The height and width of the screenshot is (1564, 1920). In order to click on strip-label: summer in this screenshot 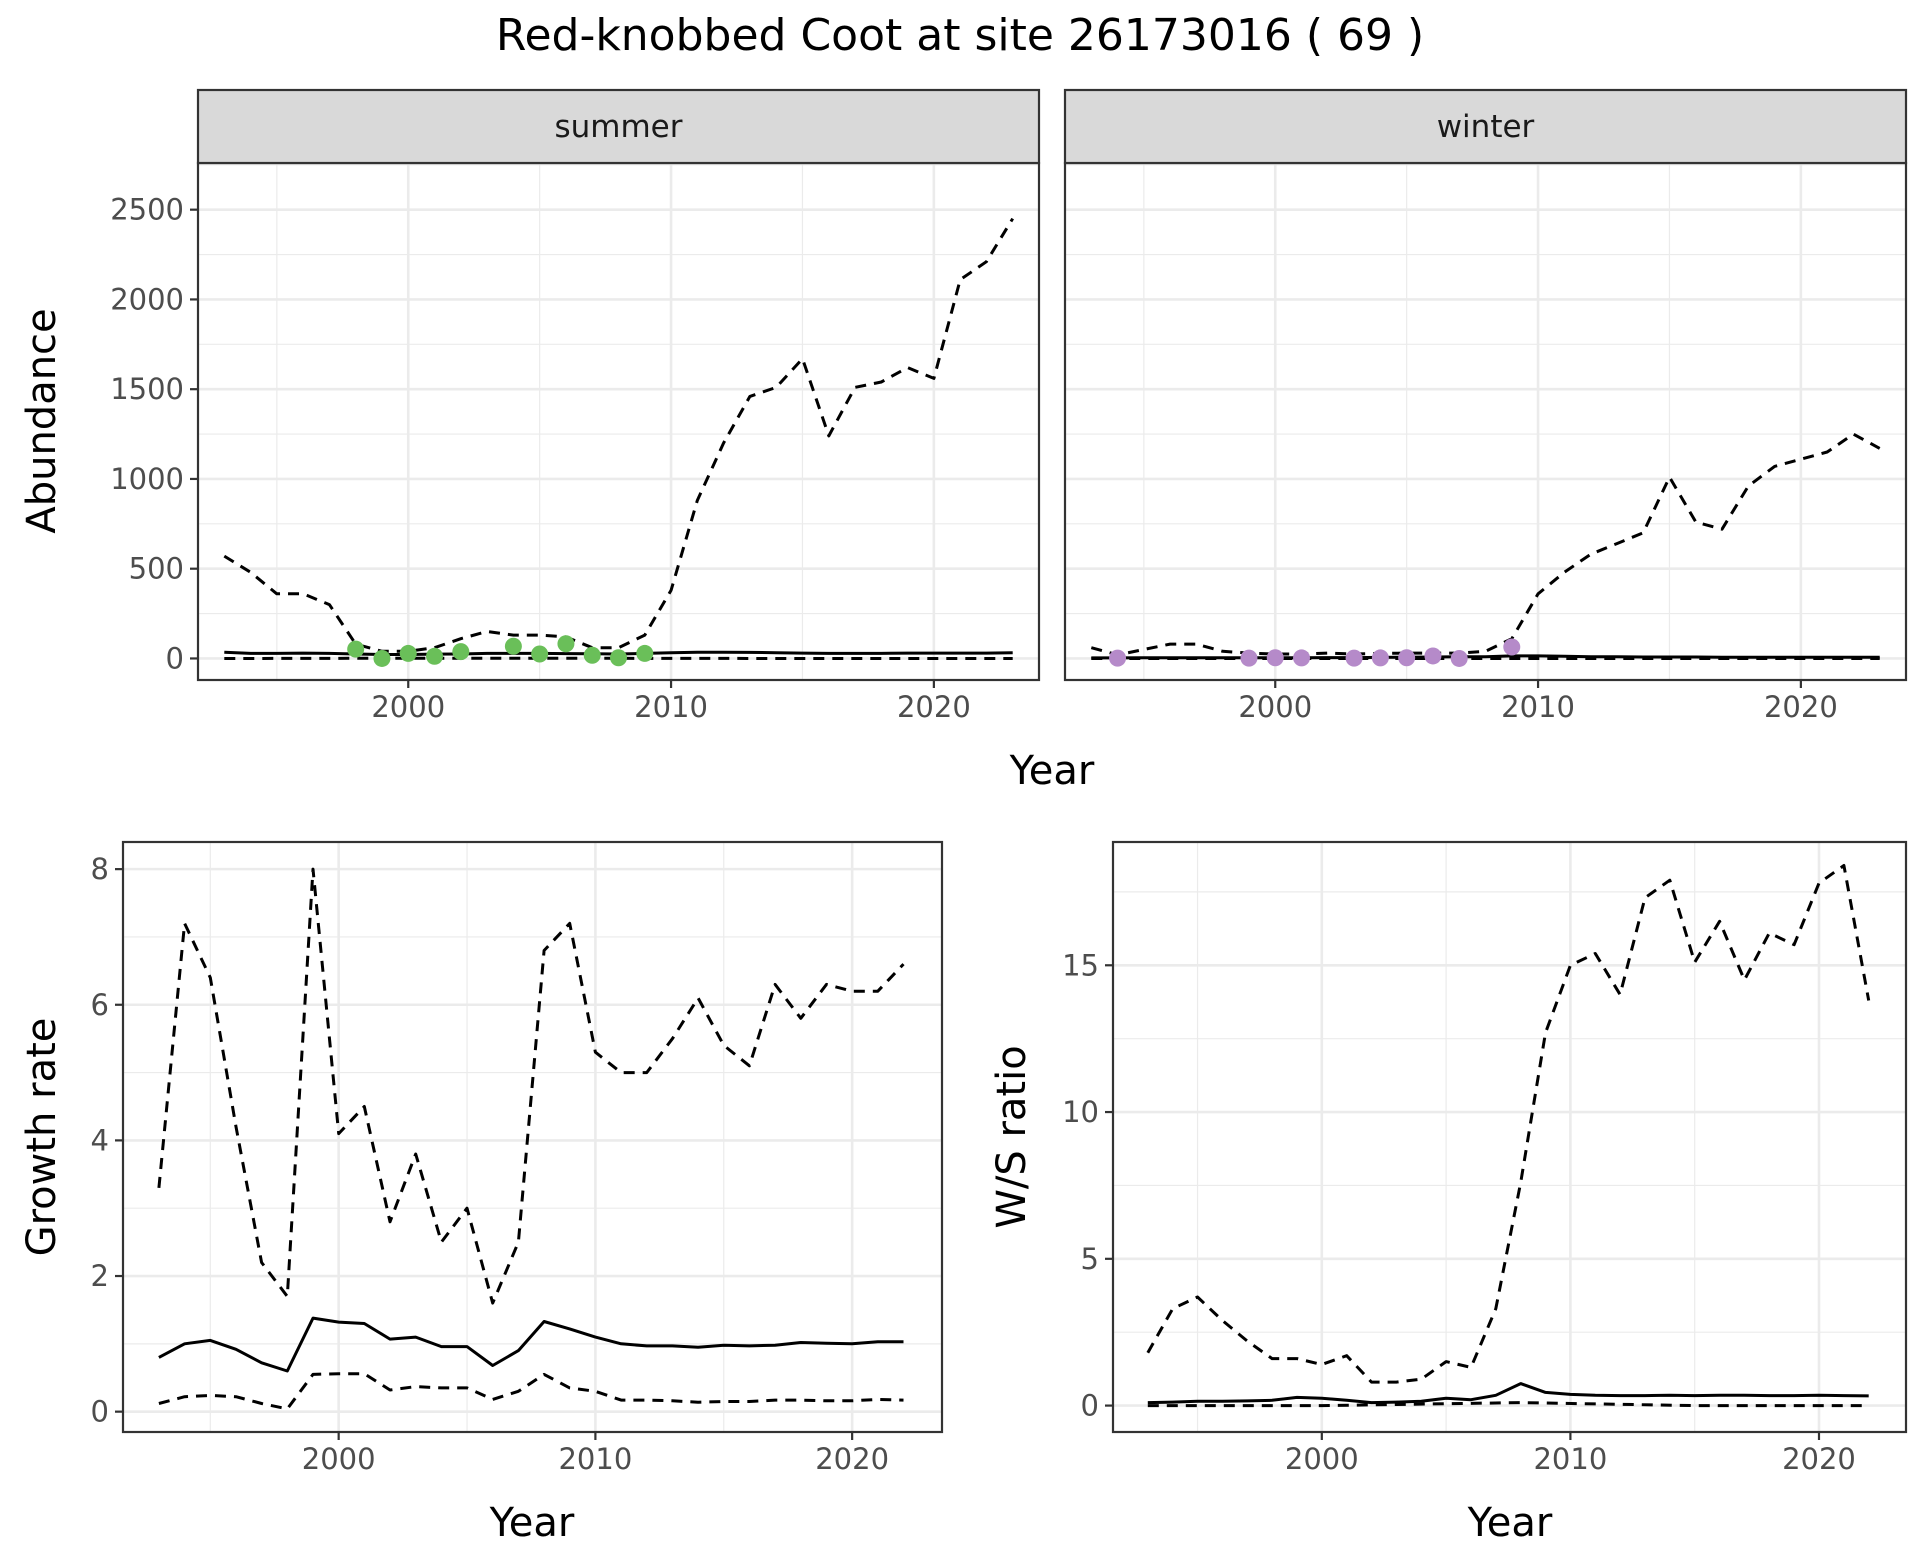, I will do `click(618, 127)`.